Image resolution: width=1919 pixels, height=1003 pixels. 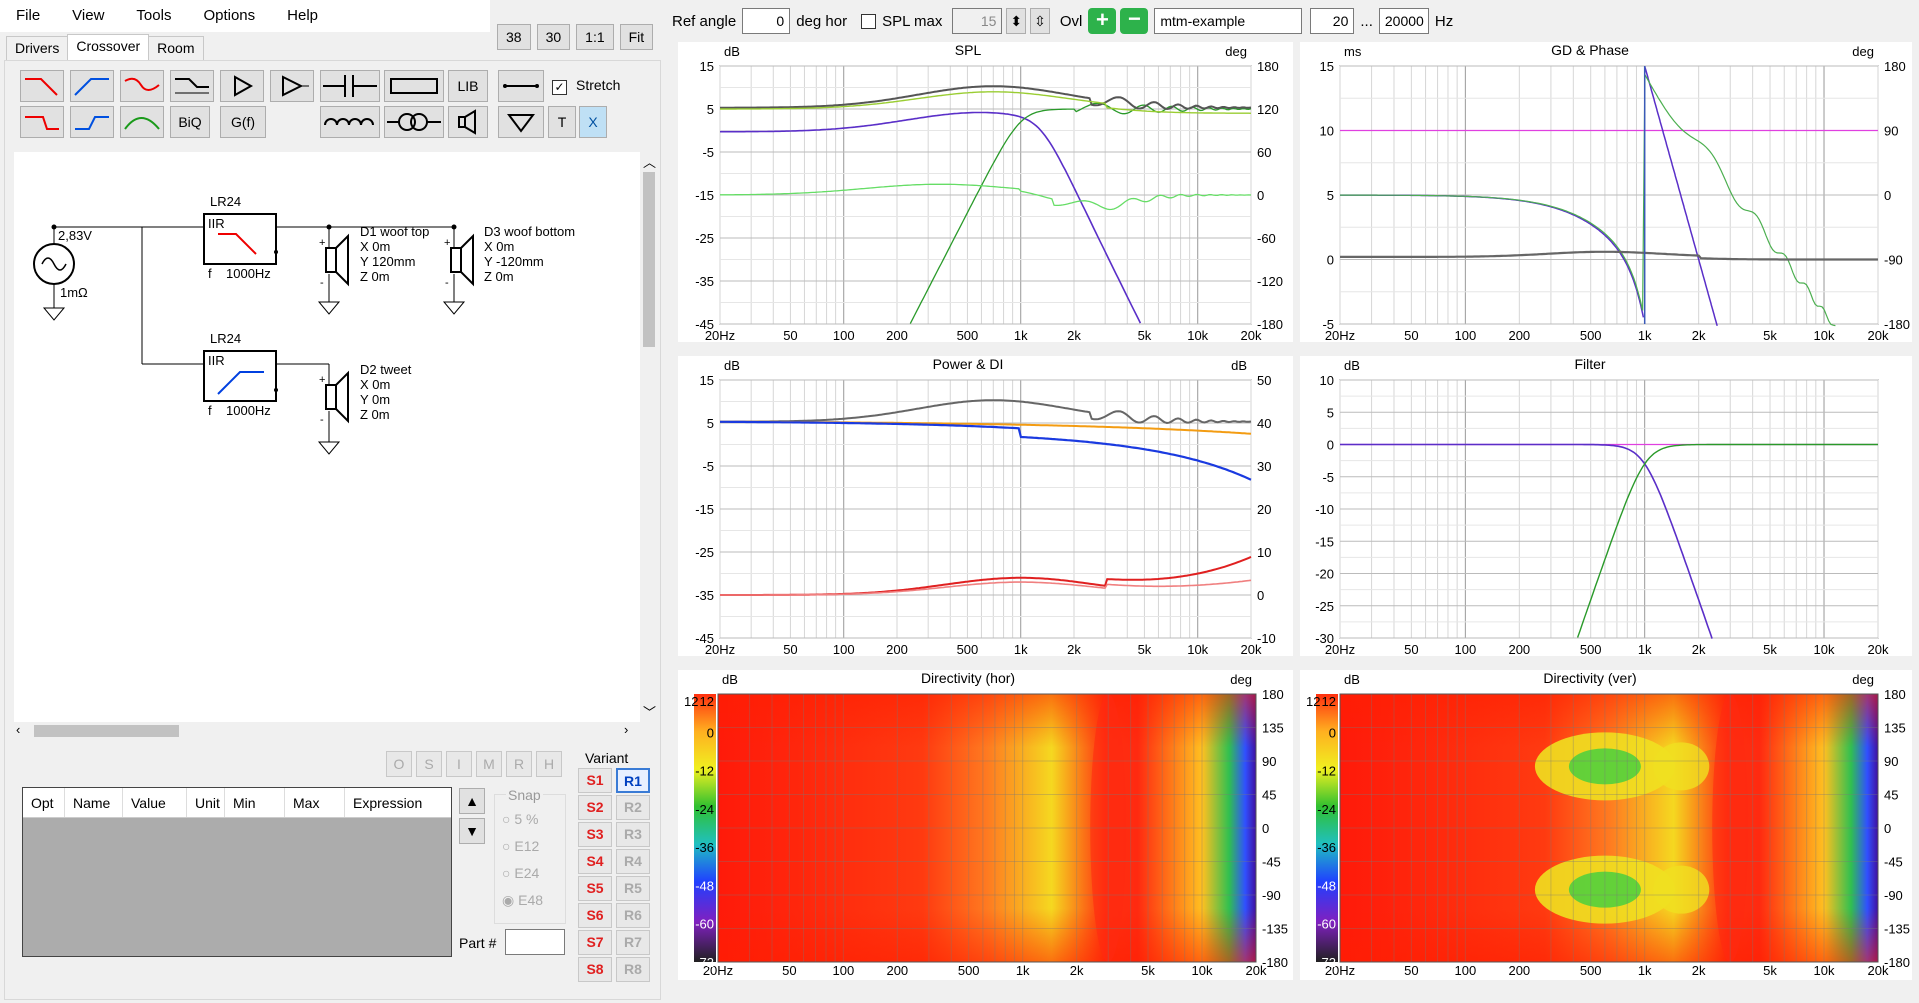 I want to click on move-up-button: ▲, so click(x=472, y=801).